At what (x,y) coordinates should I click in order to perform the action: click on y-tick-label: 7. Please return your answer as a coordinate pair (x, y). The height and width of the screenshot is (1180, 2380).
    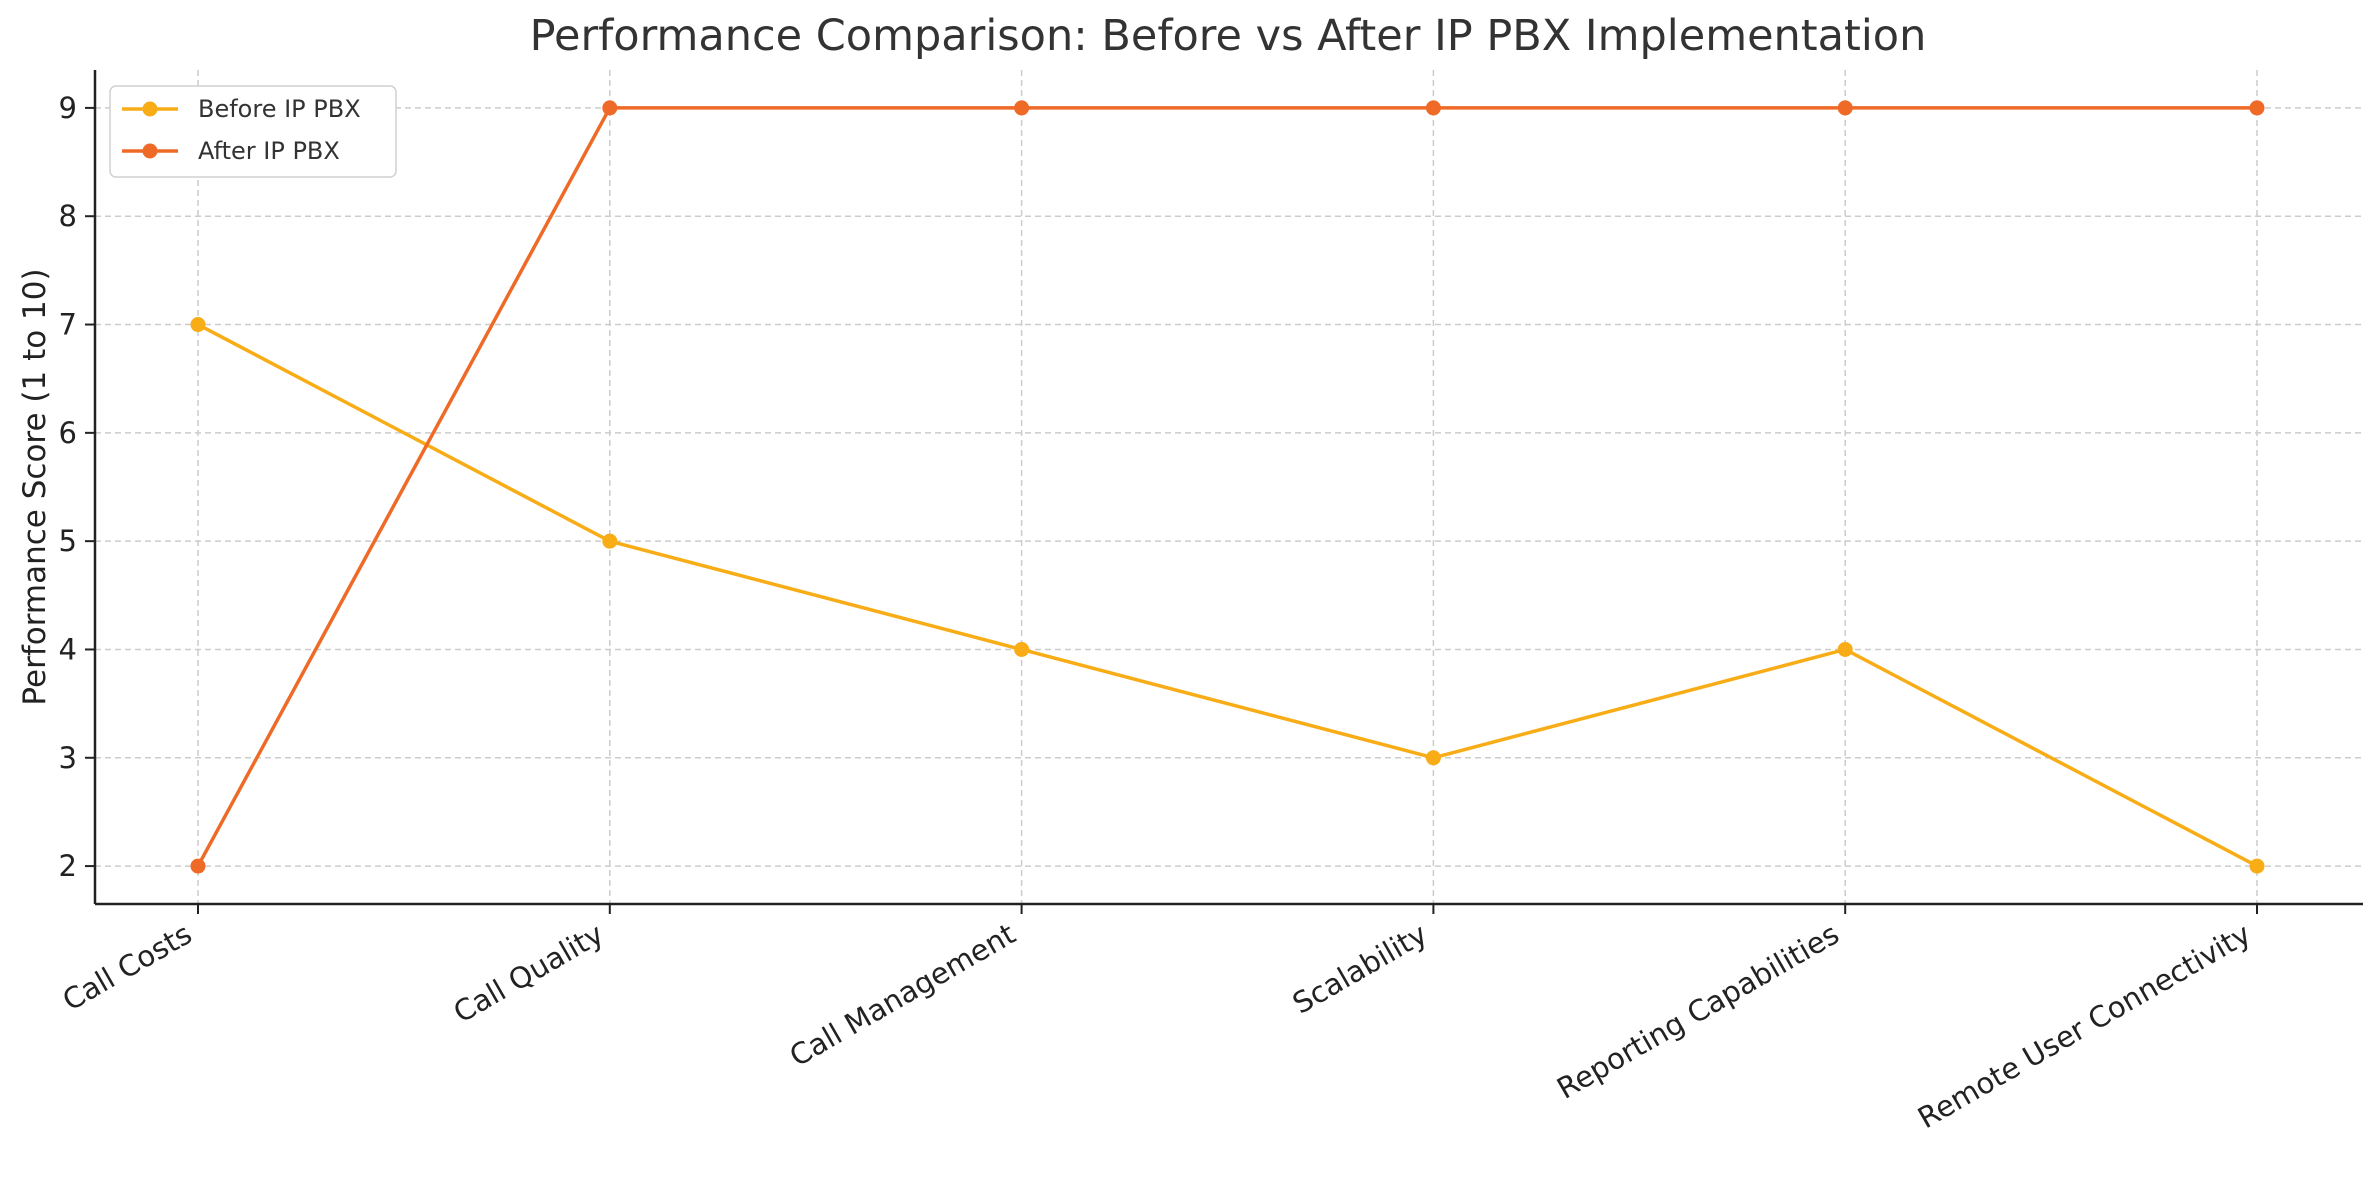
    Looking at the image, I should click on (68, 325).